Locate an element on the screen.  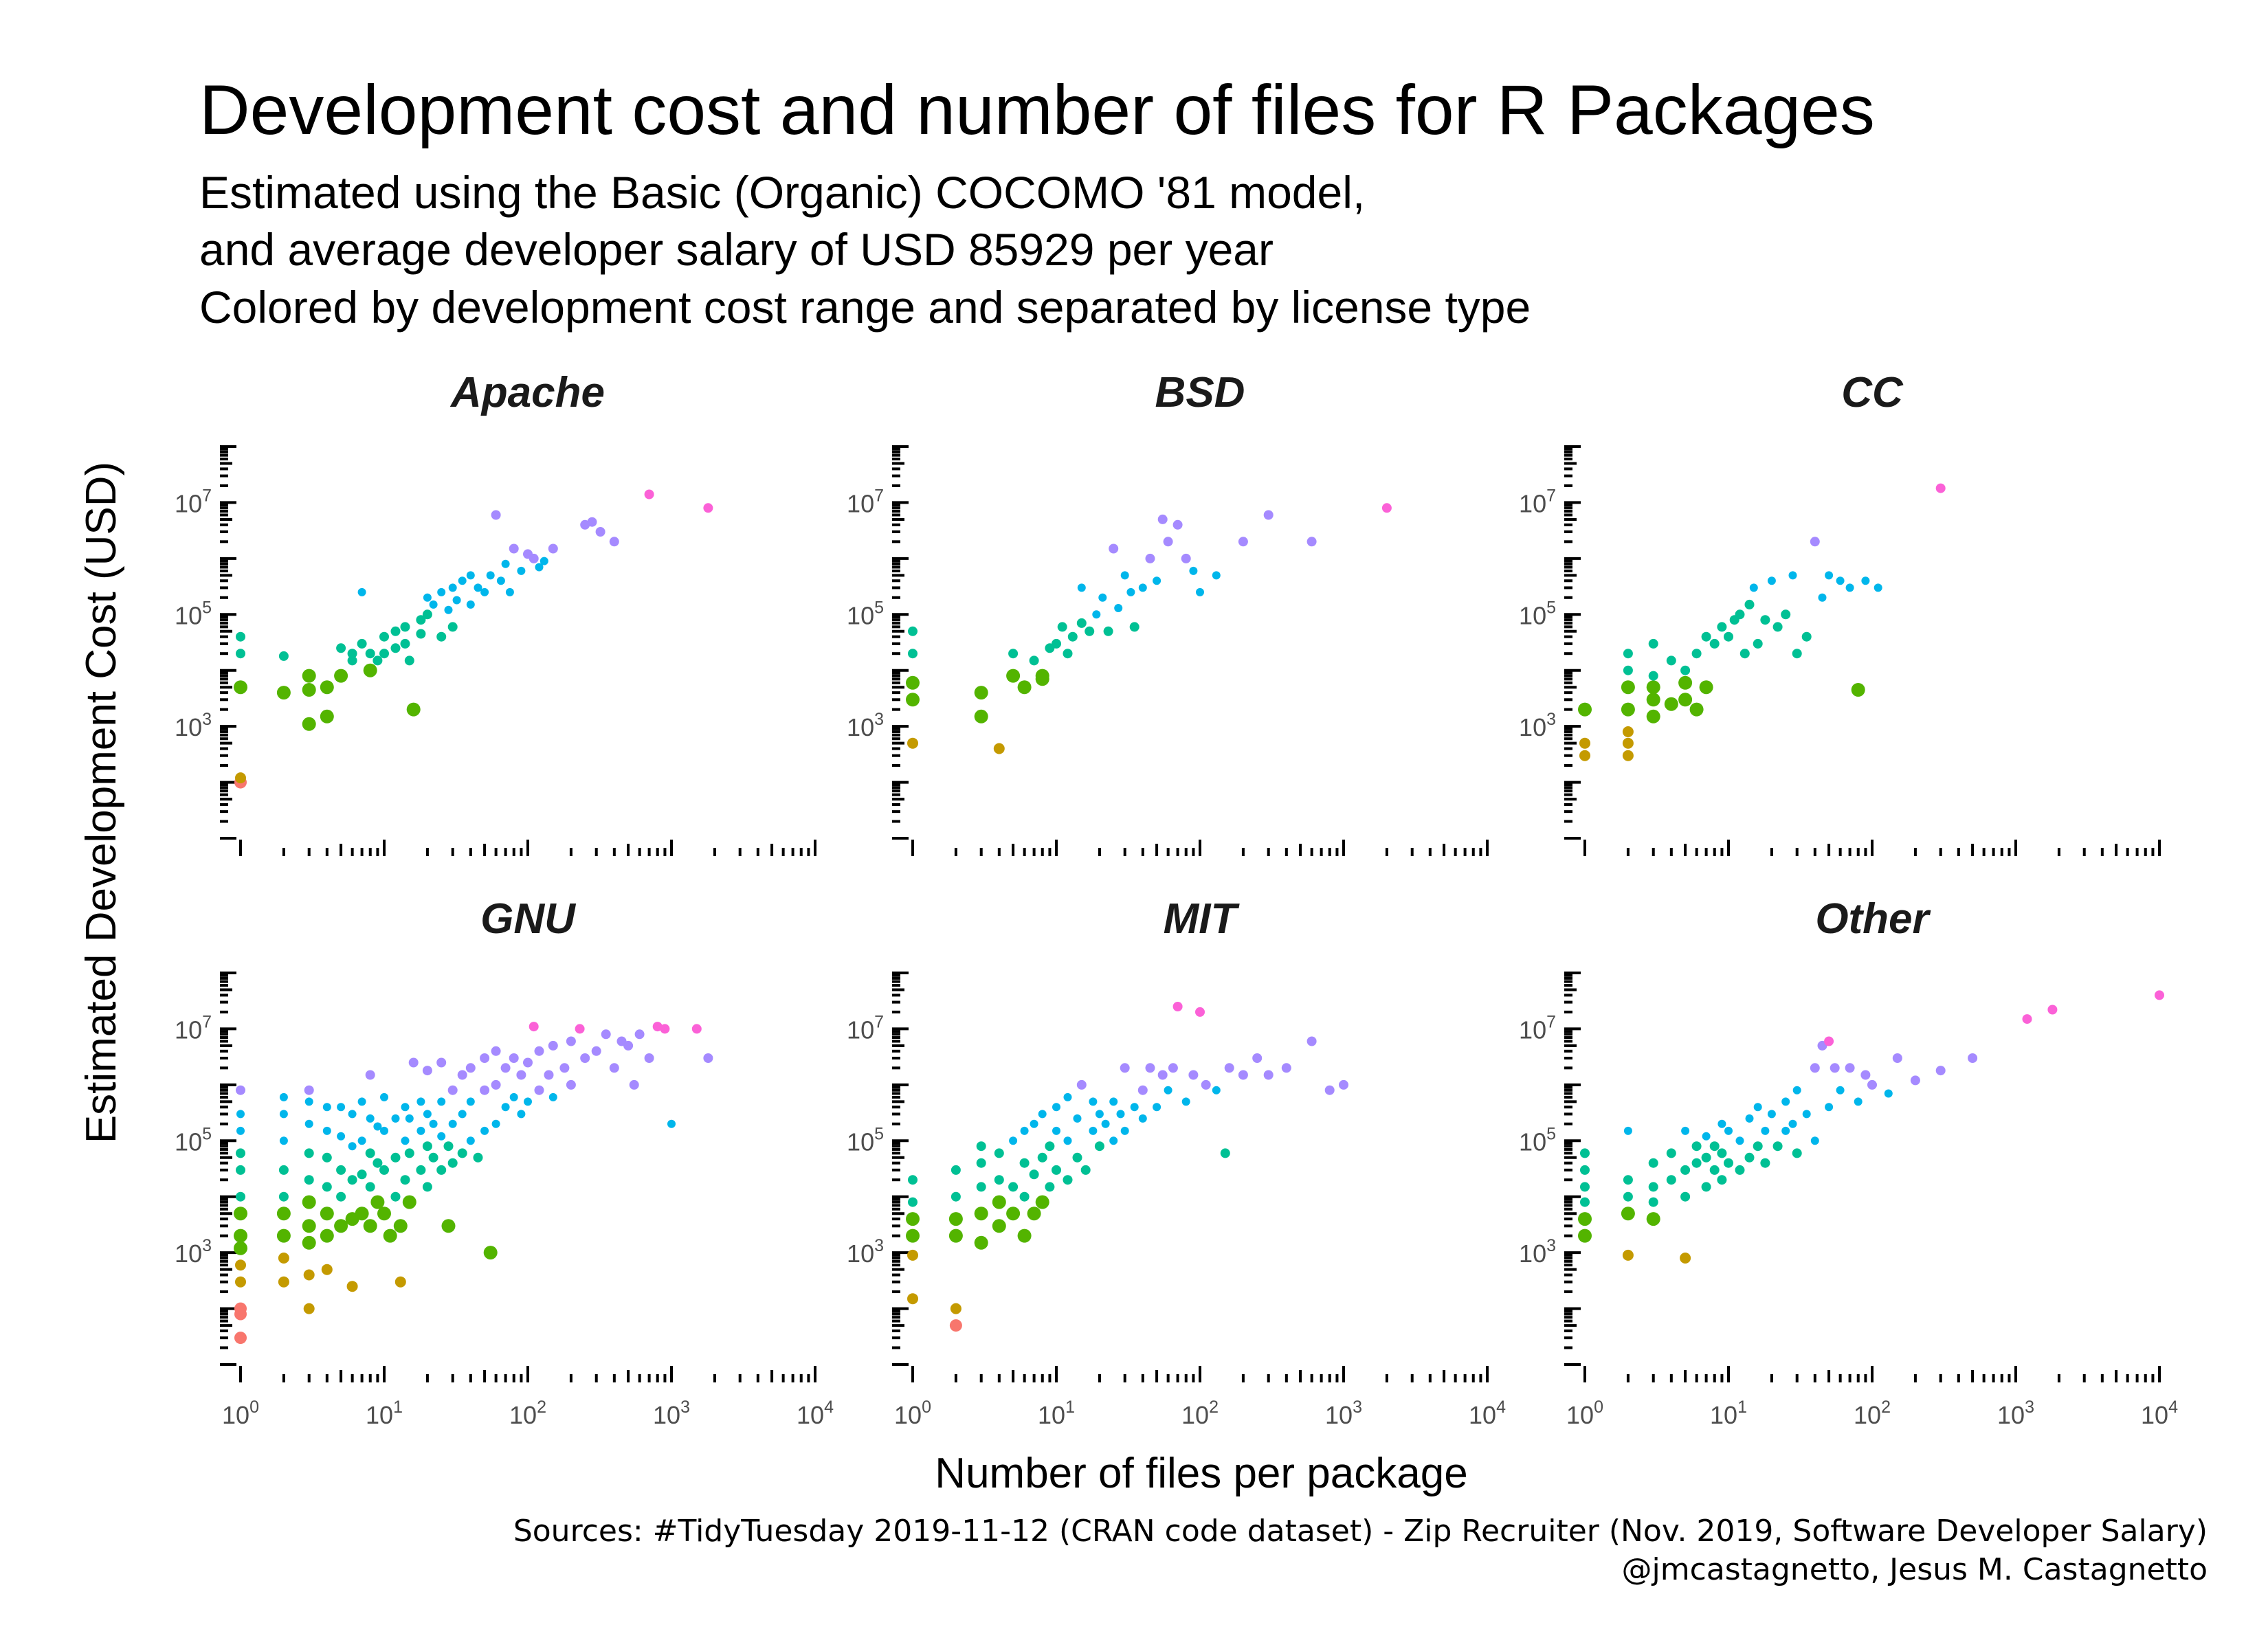
panel-cc: CC 10³ 10⁵ 10⁷ is located at coordinates (1840, 612).